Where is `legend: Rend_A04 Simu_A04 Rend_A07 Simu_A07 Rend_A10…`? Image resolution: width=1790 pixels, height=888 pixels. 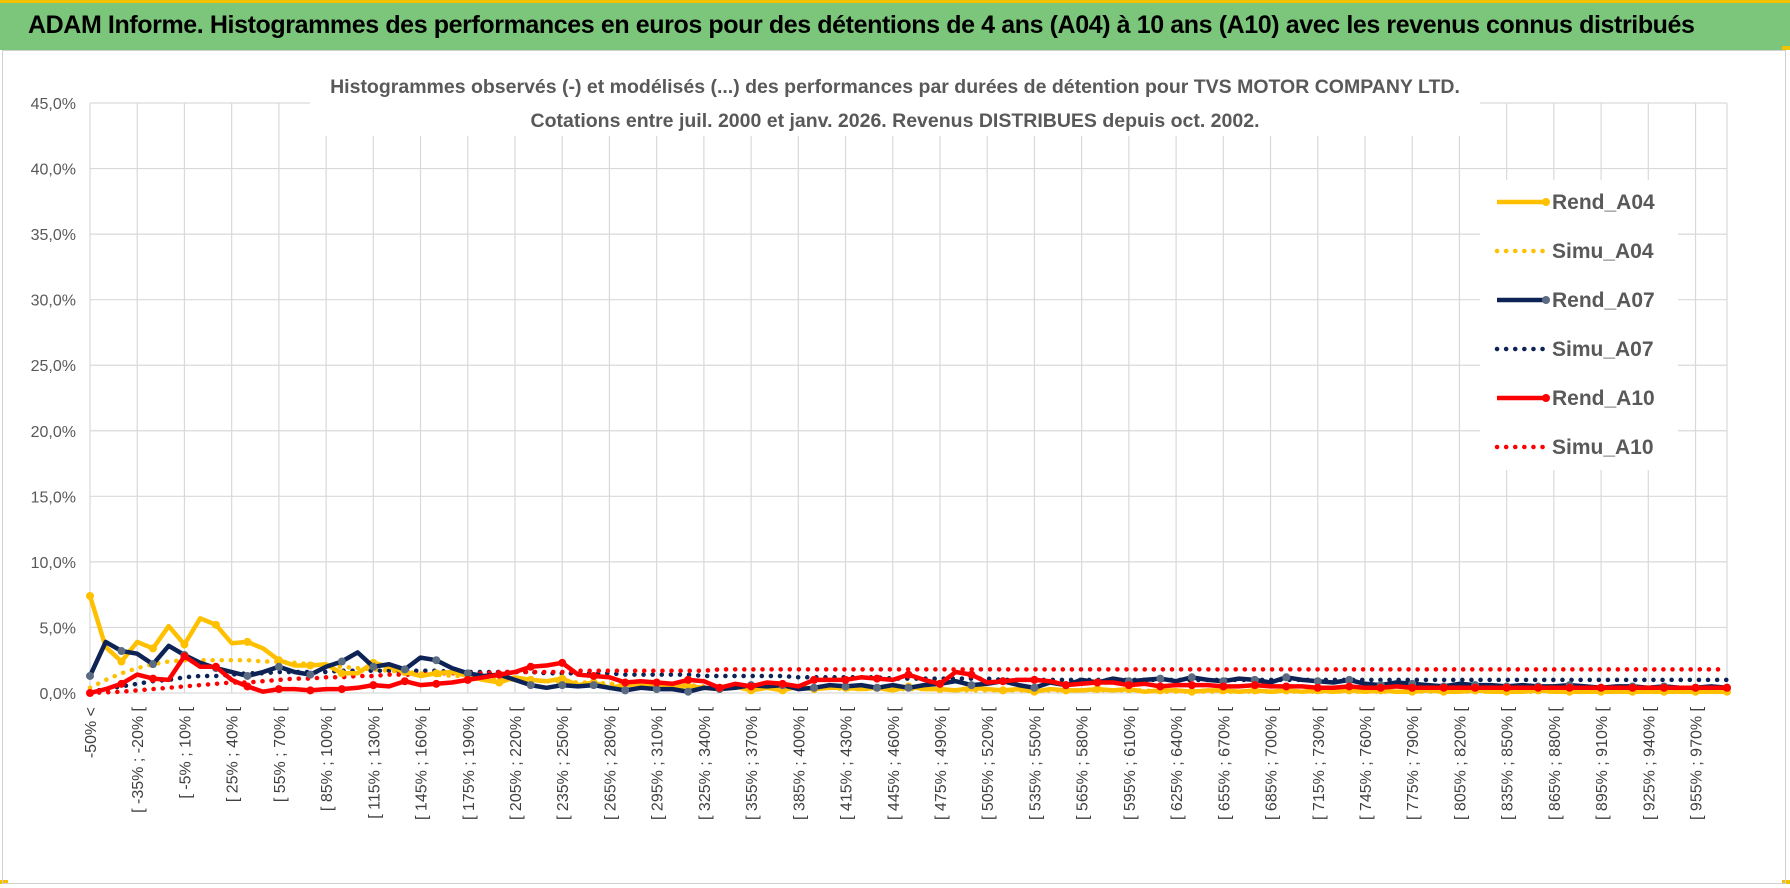 legend: Rend_A04 Simu_A04 Rend_A07 Simu_A07 Rend_A10… is located at coordinates (1579, 325).